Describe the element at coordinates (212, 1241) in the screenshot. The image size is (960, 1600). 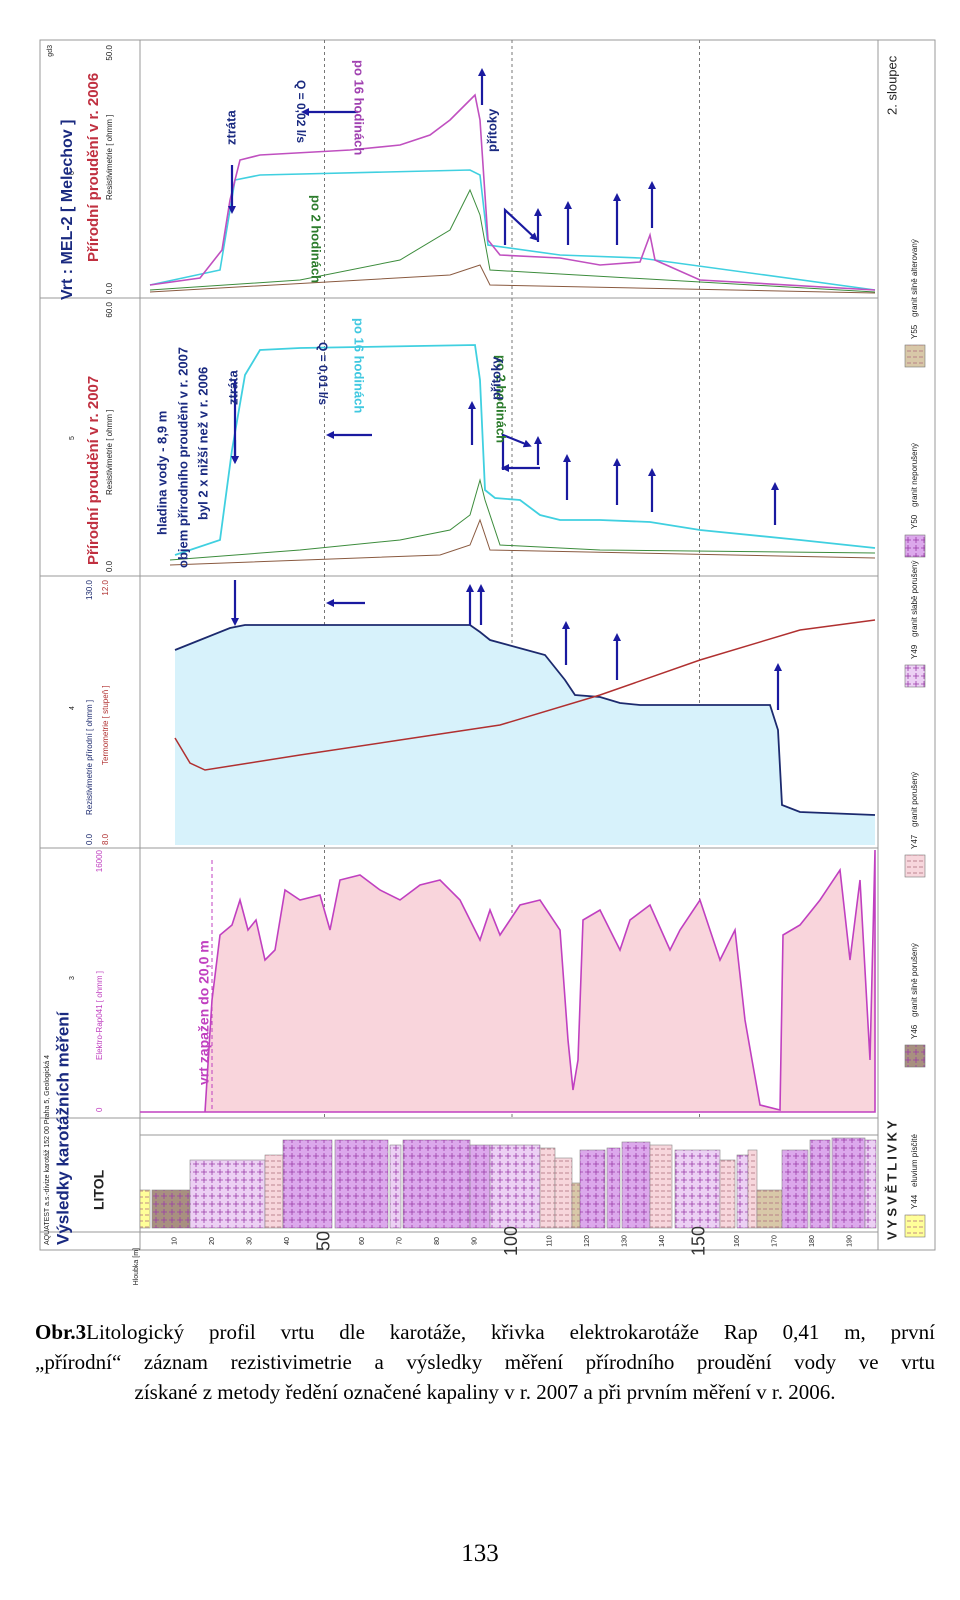
I see `depth-label: 20` at that location.